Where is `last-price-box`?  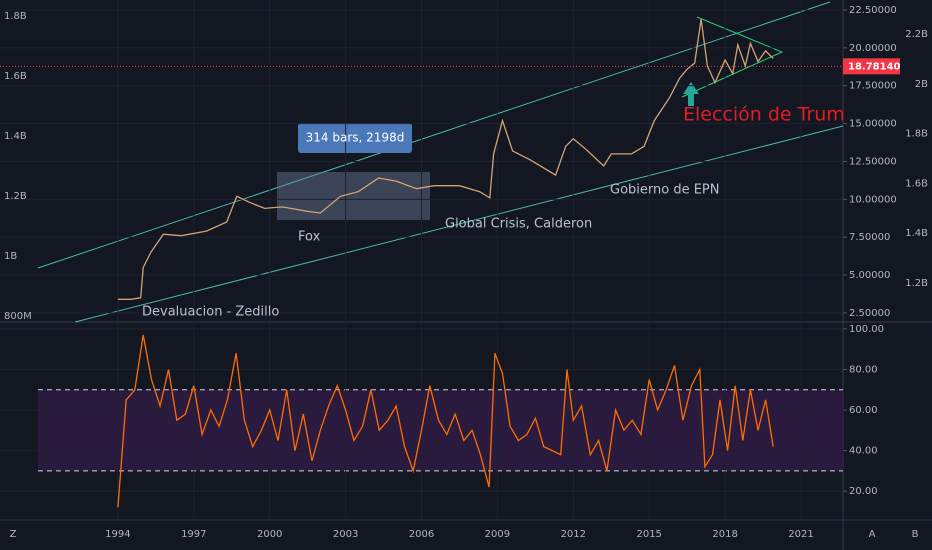
last-price-box is located at coordinates (871, 66).